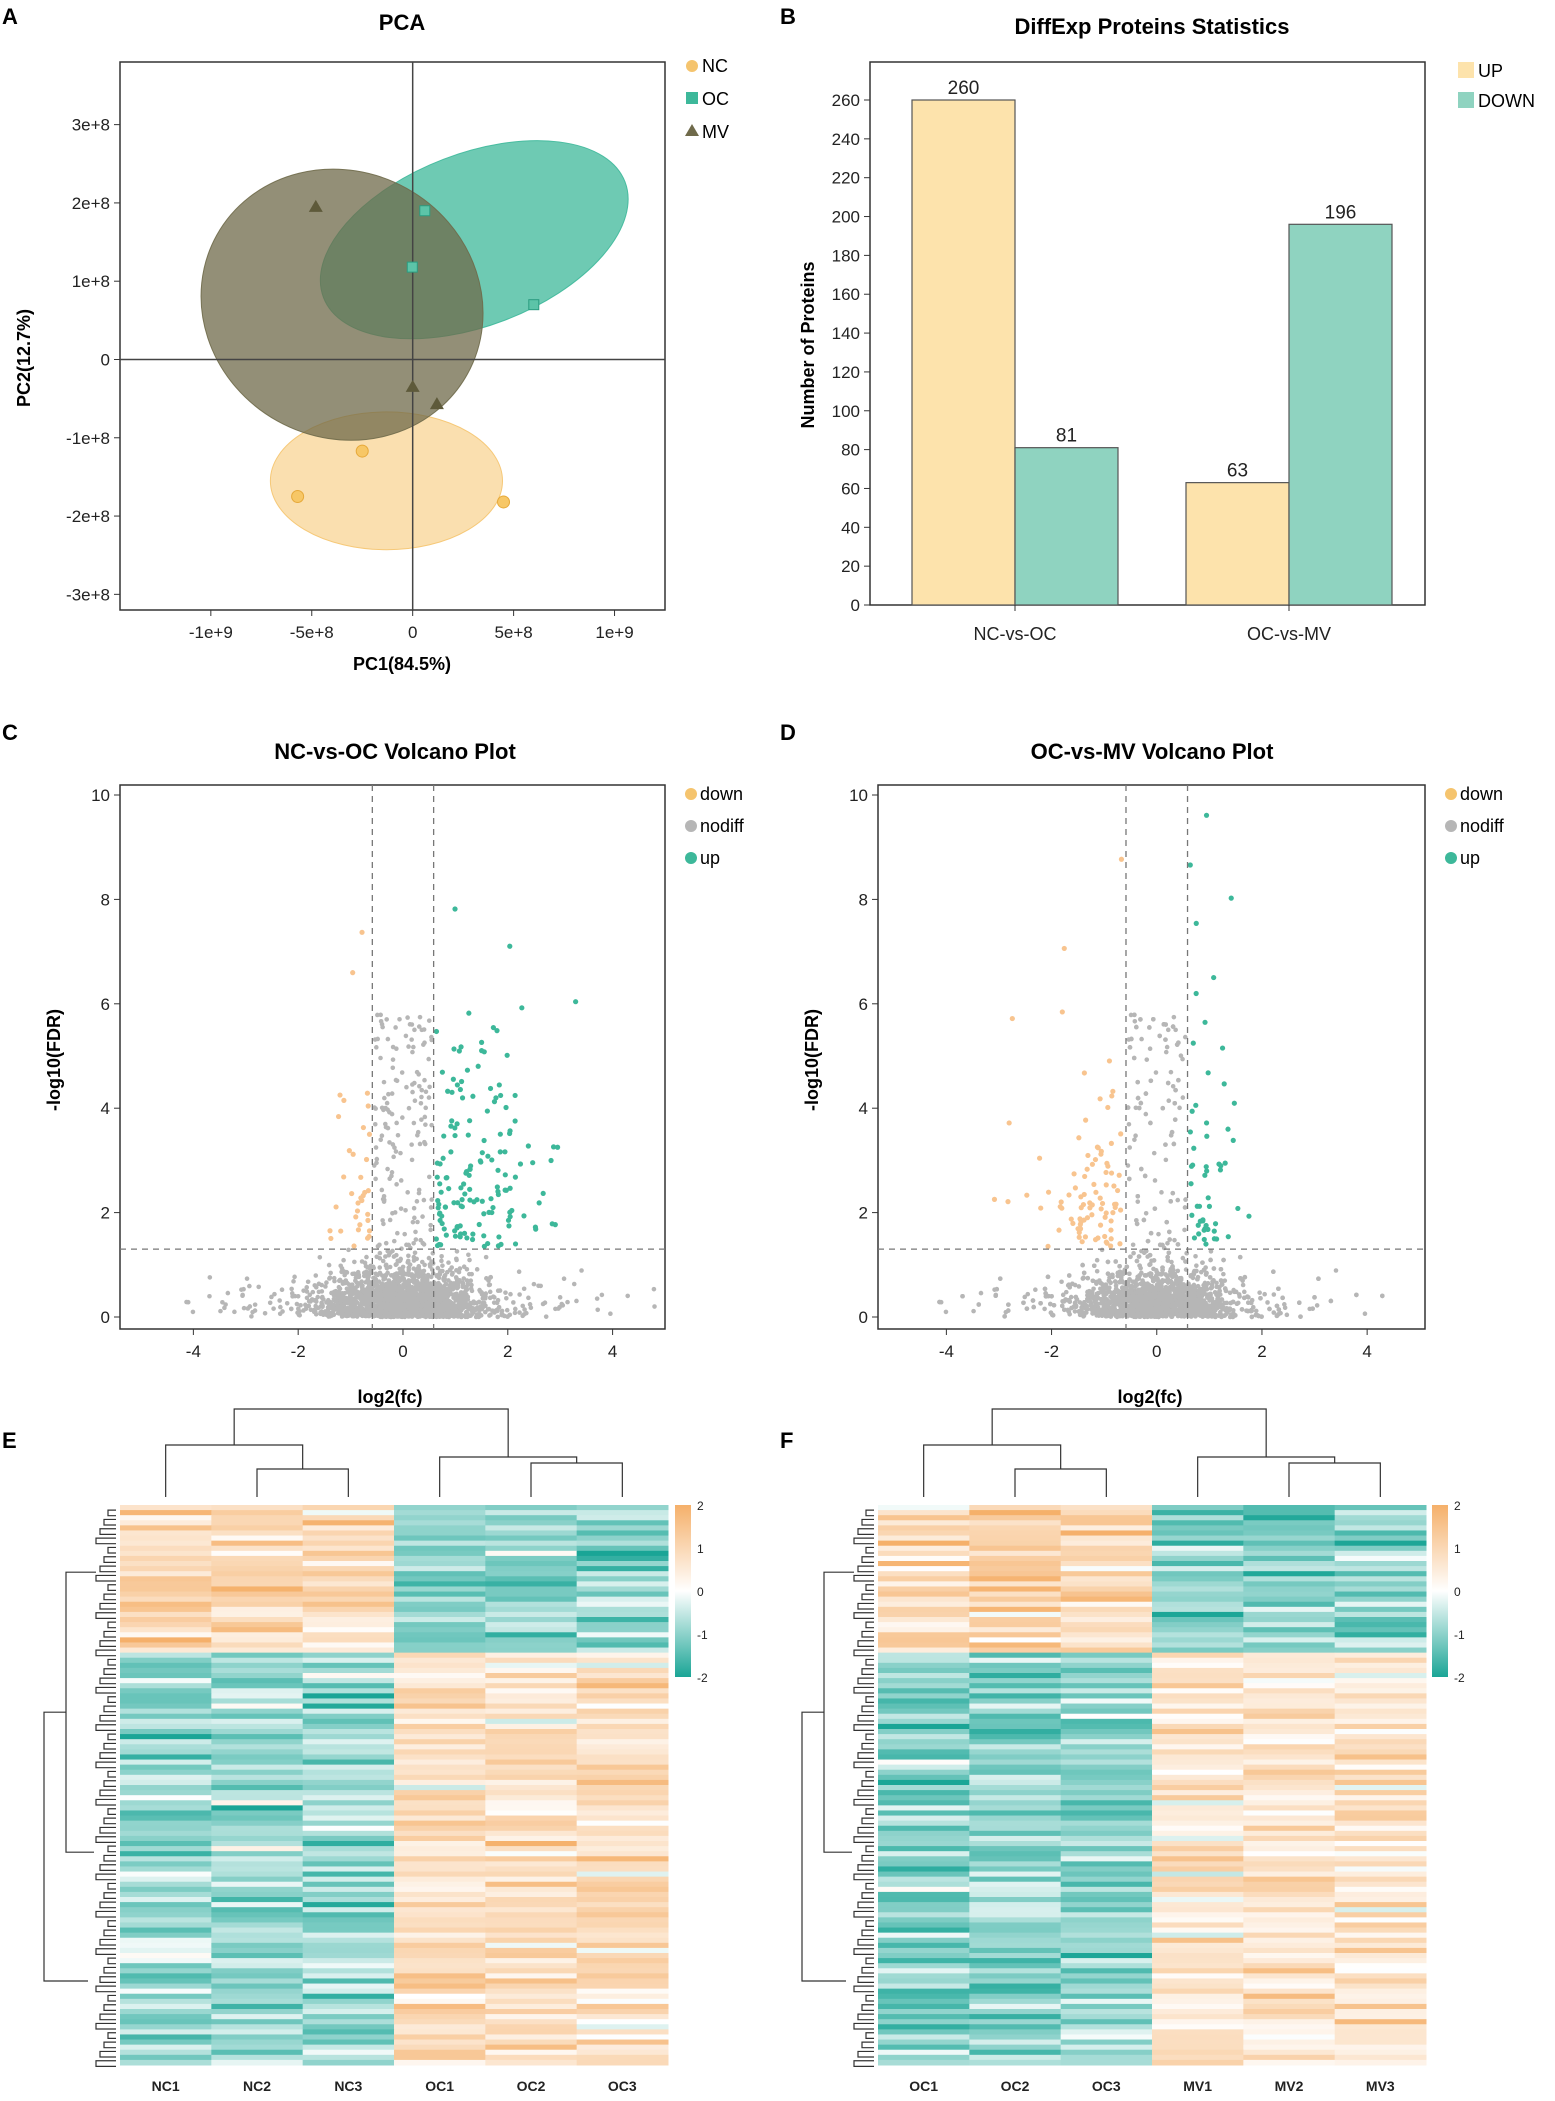 This screenshot has height=2101, width=1555. What do you see at coordinates (298, 1351) in the screenshot?
I see `volcano1-xtick-label: -2` at bounding box center [298, 1351].